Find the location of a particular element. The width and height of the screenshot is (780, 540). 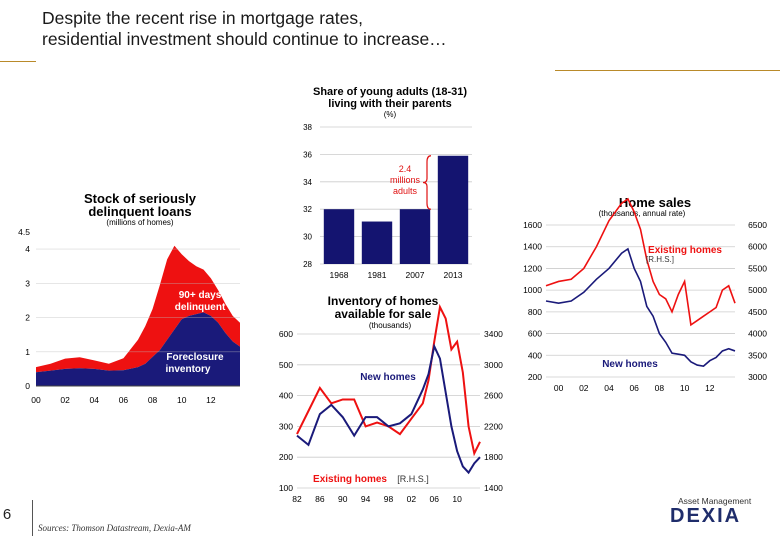

home-sales-y-left-tick-1: 400 is located at coordinates (535, 355).